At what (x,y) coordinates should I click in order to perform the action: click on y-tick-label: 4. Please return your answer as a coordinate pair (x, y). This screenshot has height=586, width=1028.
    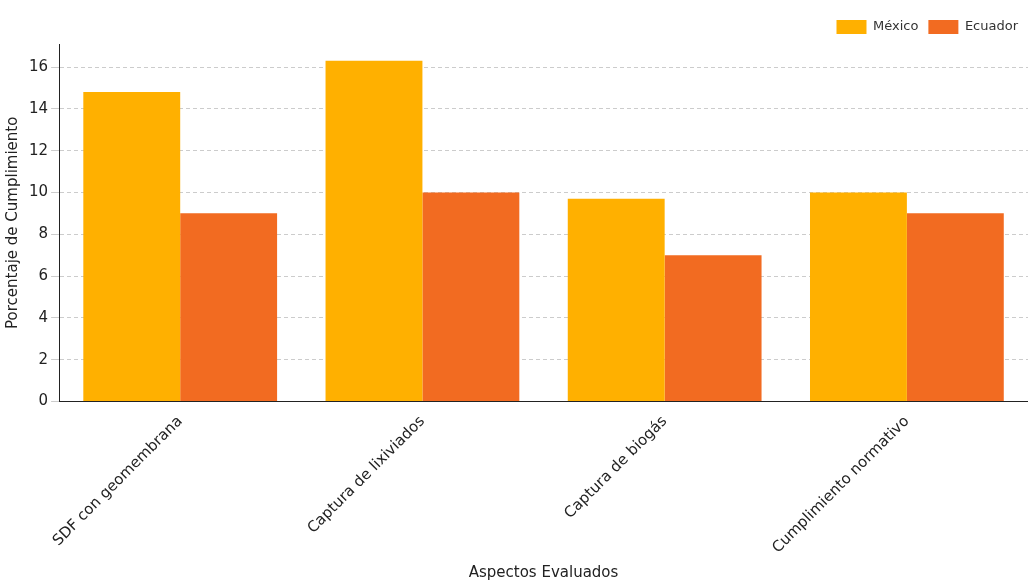
    Looking at the image, I should click on (43, 316).